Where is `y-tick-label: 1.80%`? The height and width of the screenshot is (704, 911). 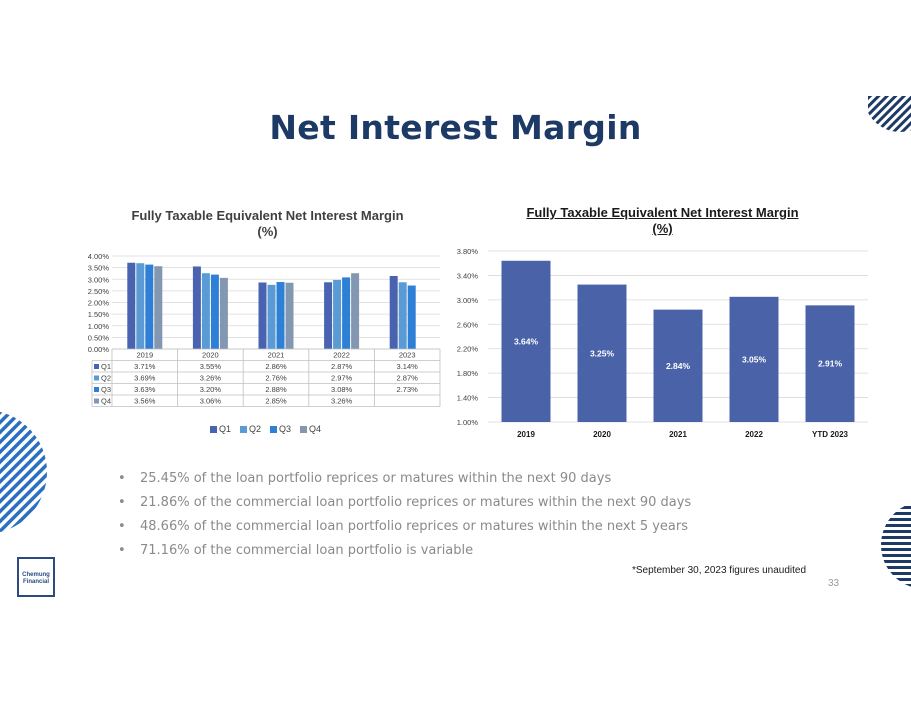 y-tick-label: 1.80% is located at coordinates (468, 373).